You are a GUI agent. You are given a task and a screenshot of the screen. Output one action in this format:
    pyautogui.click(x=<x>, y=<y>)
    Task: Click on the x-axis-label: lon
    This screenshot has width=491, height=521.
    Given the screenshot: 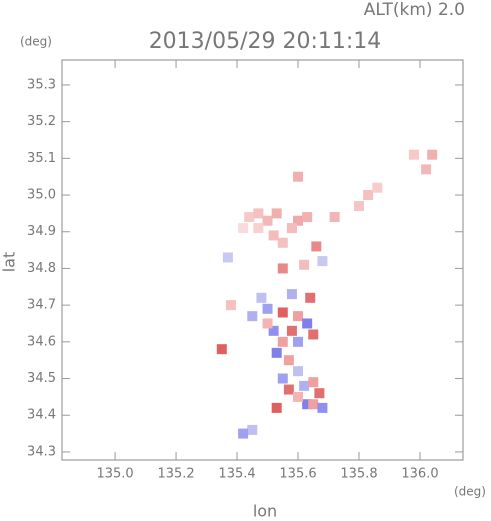 What is the action you would take?
    pyautogui.click(x=265, y=511)
    